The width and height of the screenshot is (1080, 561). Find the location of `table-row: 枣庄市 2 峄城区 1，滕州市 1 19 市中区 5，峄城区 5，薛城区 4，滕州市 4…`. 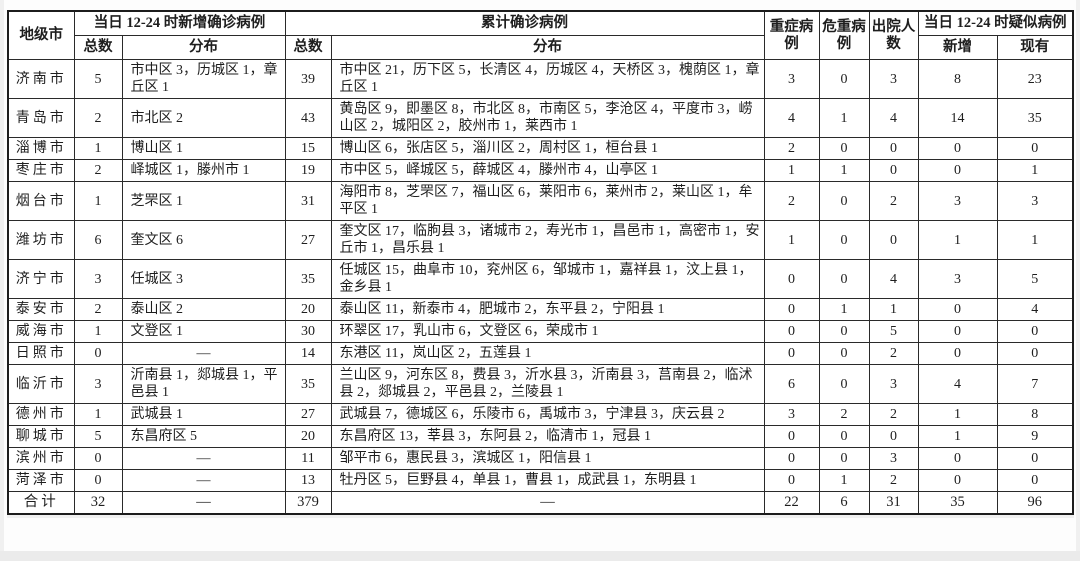

table-row: 枣庄市 2 峄城区 1，滕州市 1 19 市中区 5，峄城区 5，薛城区 4，滕州市 4… is located at coordinates (540, 170).